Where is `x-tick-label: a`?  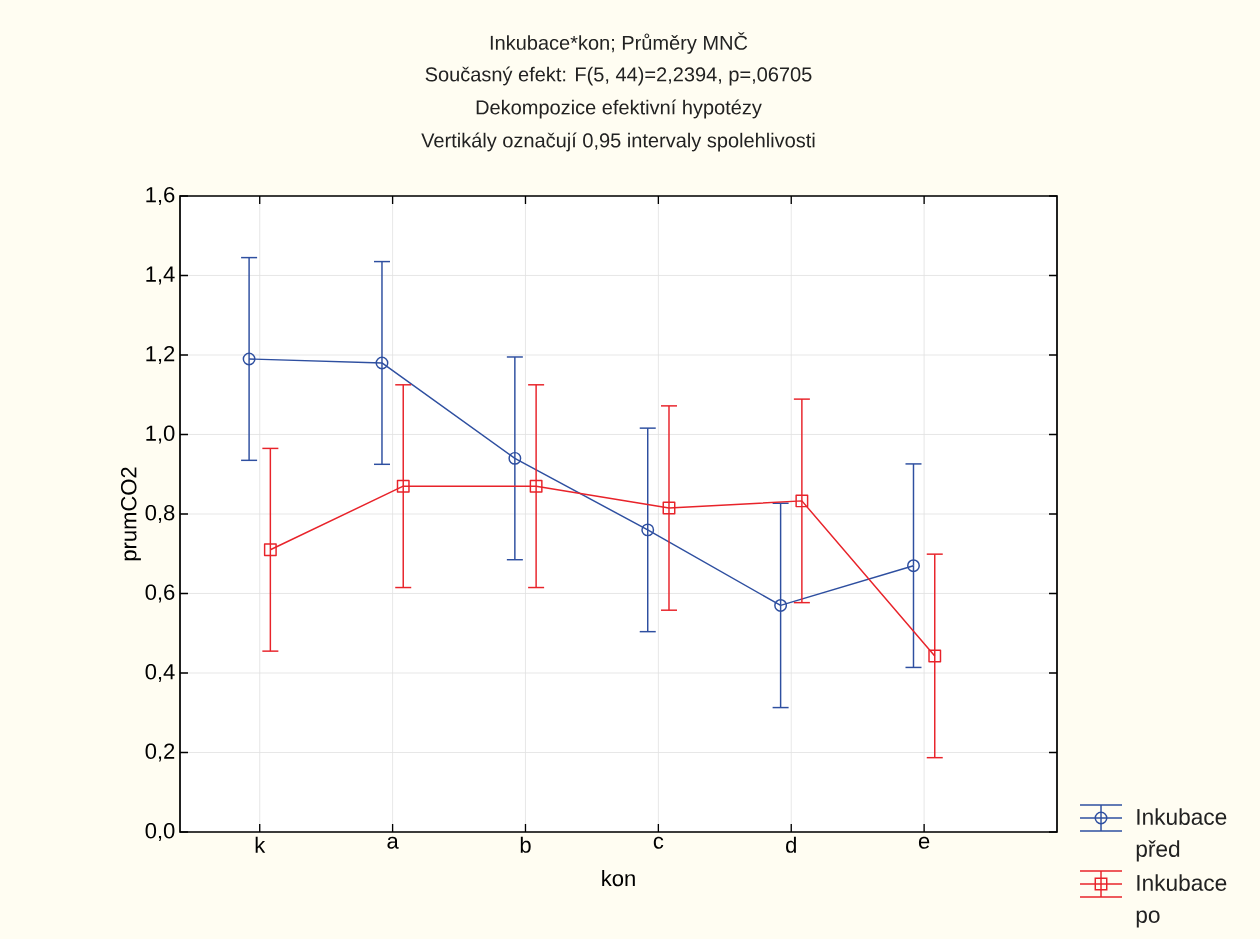 x-tick-label: a is located at coordinates (393, 842).